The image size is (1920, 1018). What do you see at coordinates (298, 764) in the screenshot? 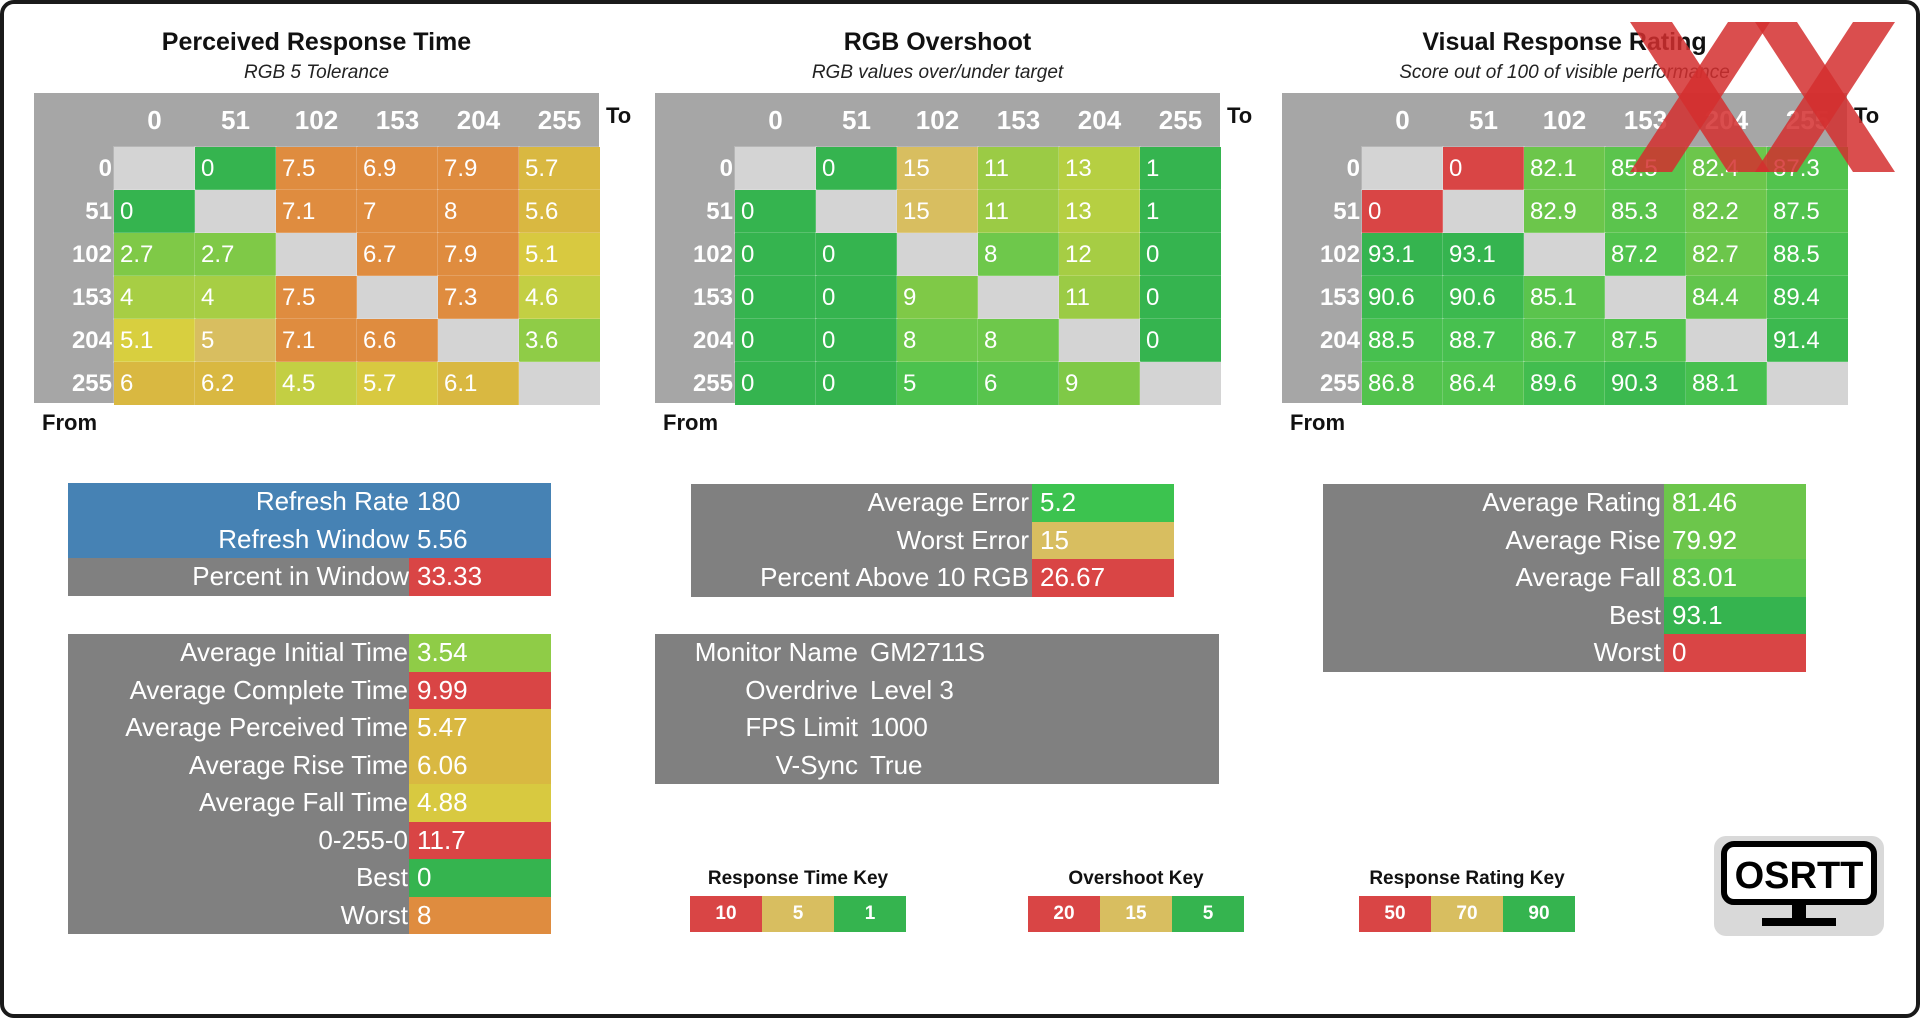
I see `stat-label: Average Rise Time` at bounding box center [298, 764].